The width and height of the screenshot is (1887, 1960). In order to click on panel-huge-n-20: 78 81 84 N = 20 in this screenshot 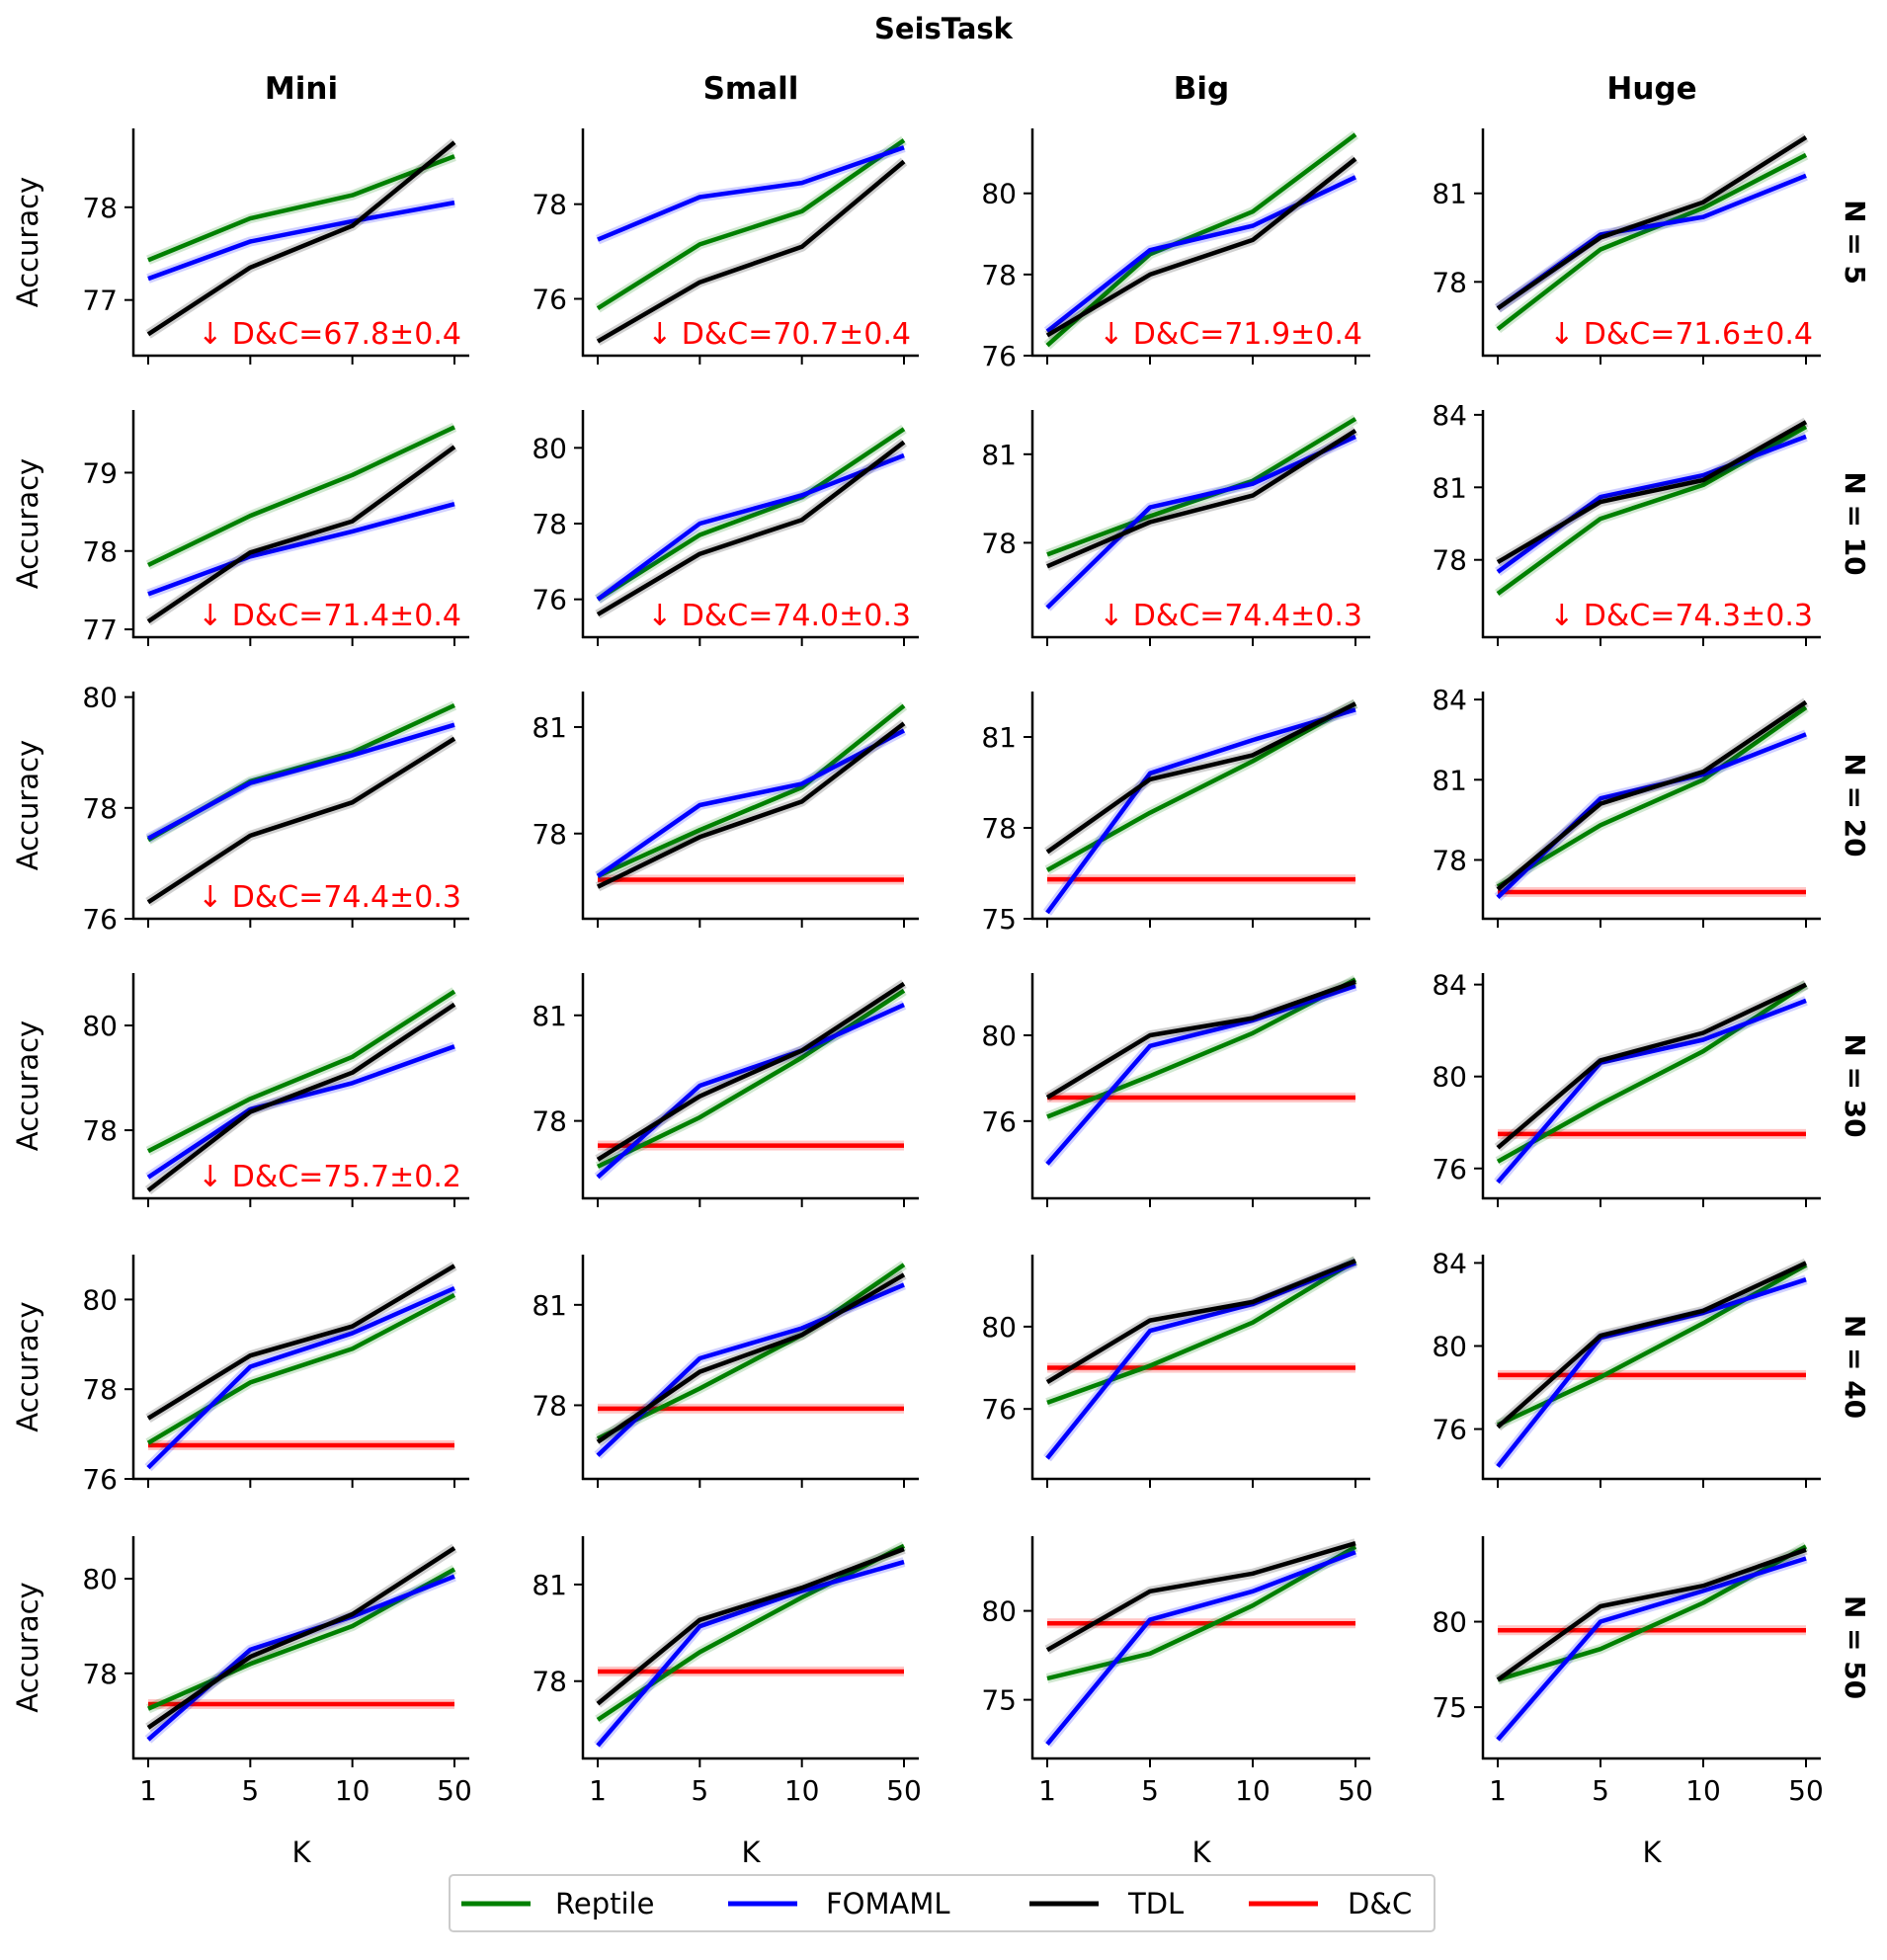, I will do `click(1651, 806)`.